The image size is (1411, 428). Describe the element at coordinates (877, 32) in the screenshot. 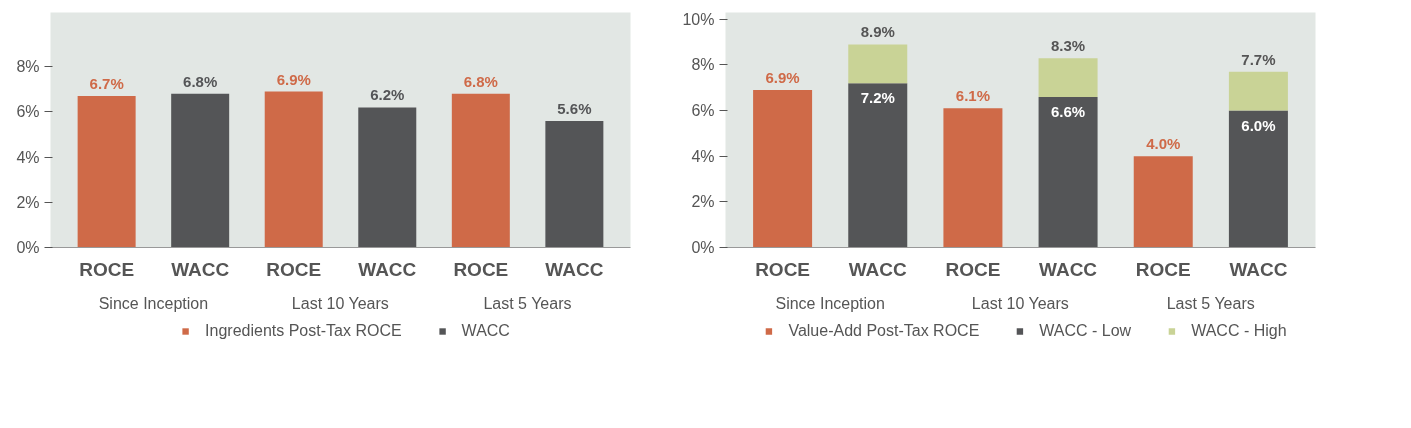

I see `total-label: 8.9%` at that location.